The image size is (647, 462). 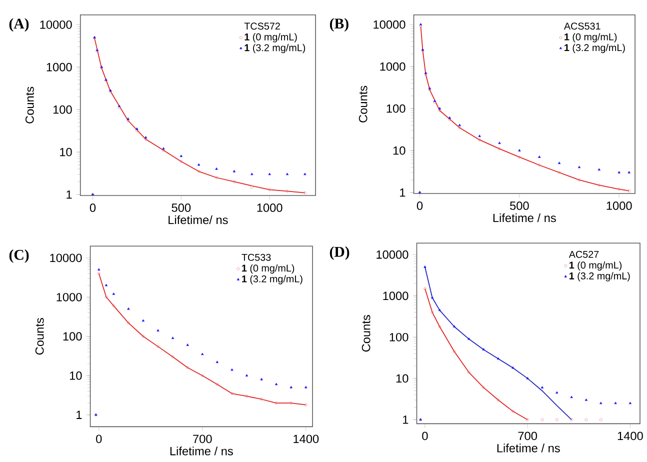 I want to click on chart-title: (D), so click(x=340, y=253).